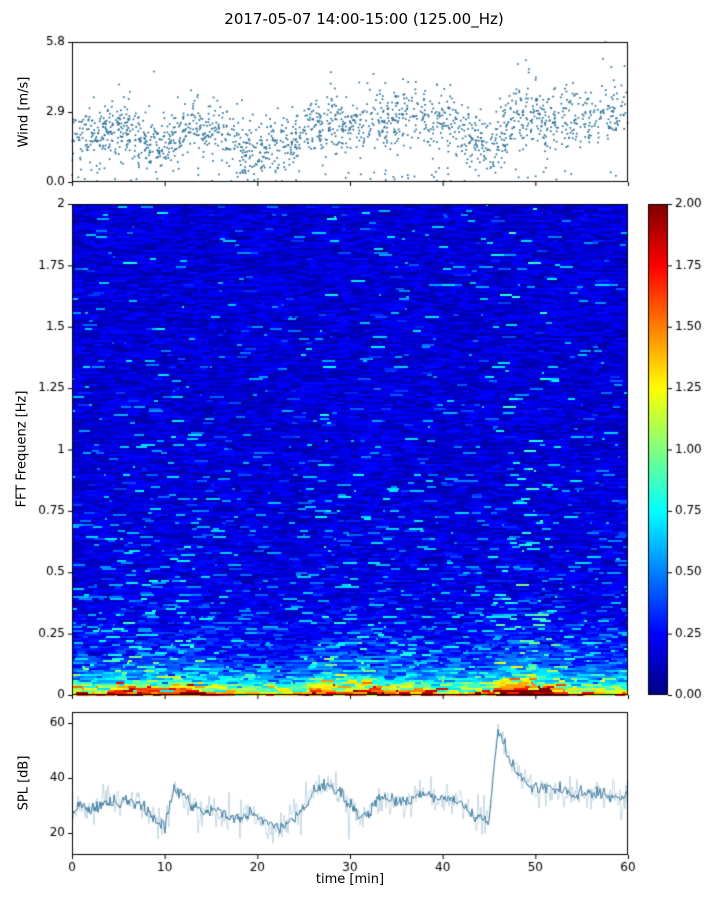 The width and height of the screenshot is (720, 900). Describe the element at coordinates (24, 112) in the screenshot. I see `wind-y-axis-label: Wind [m/s]` at that location.